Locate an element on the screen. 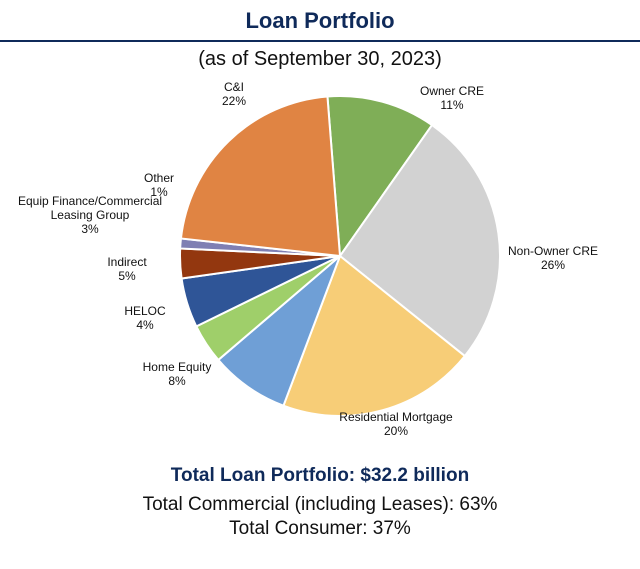  slice-label-other: Other 1% is located at coordinates (159, 185).